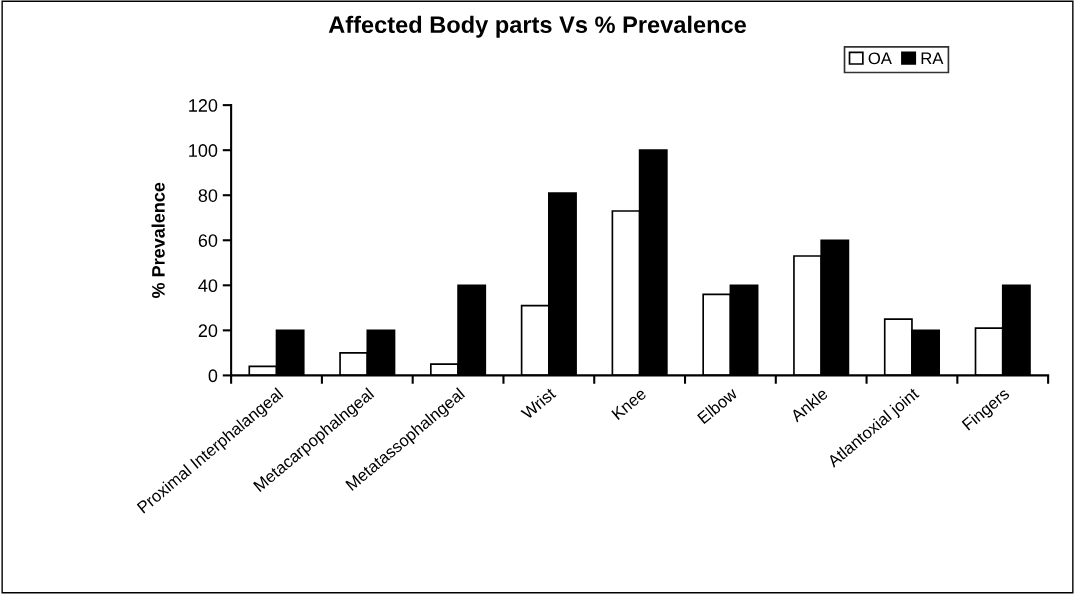 The image size is (1075, 594). I want to click on y-tick-label: 0, so click(213, 376).